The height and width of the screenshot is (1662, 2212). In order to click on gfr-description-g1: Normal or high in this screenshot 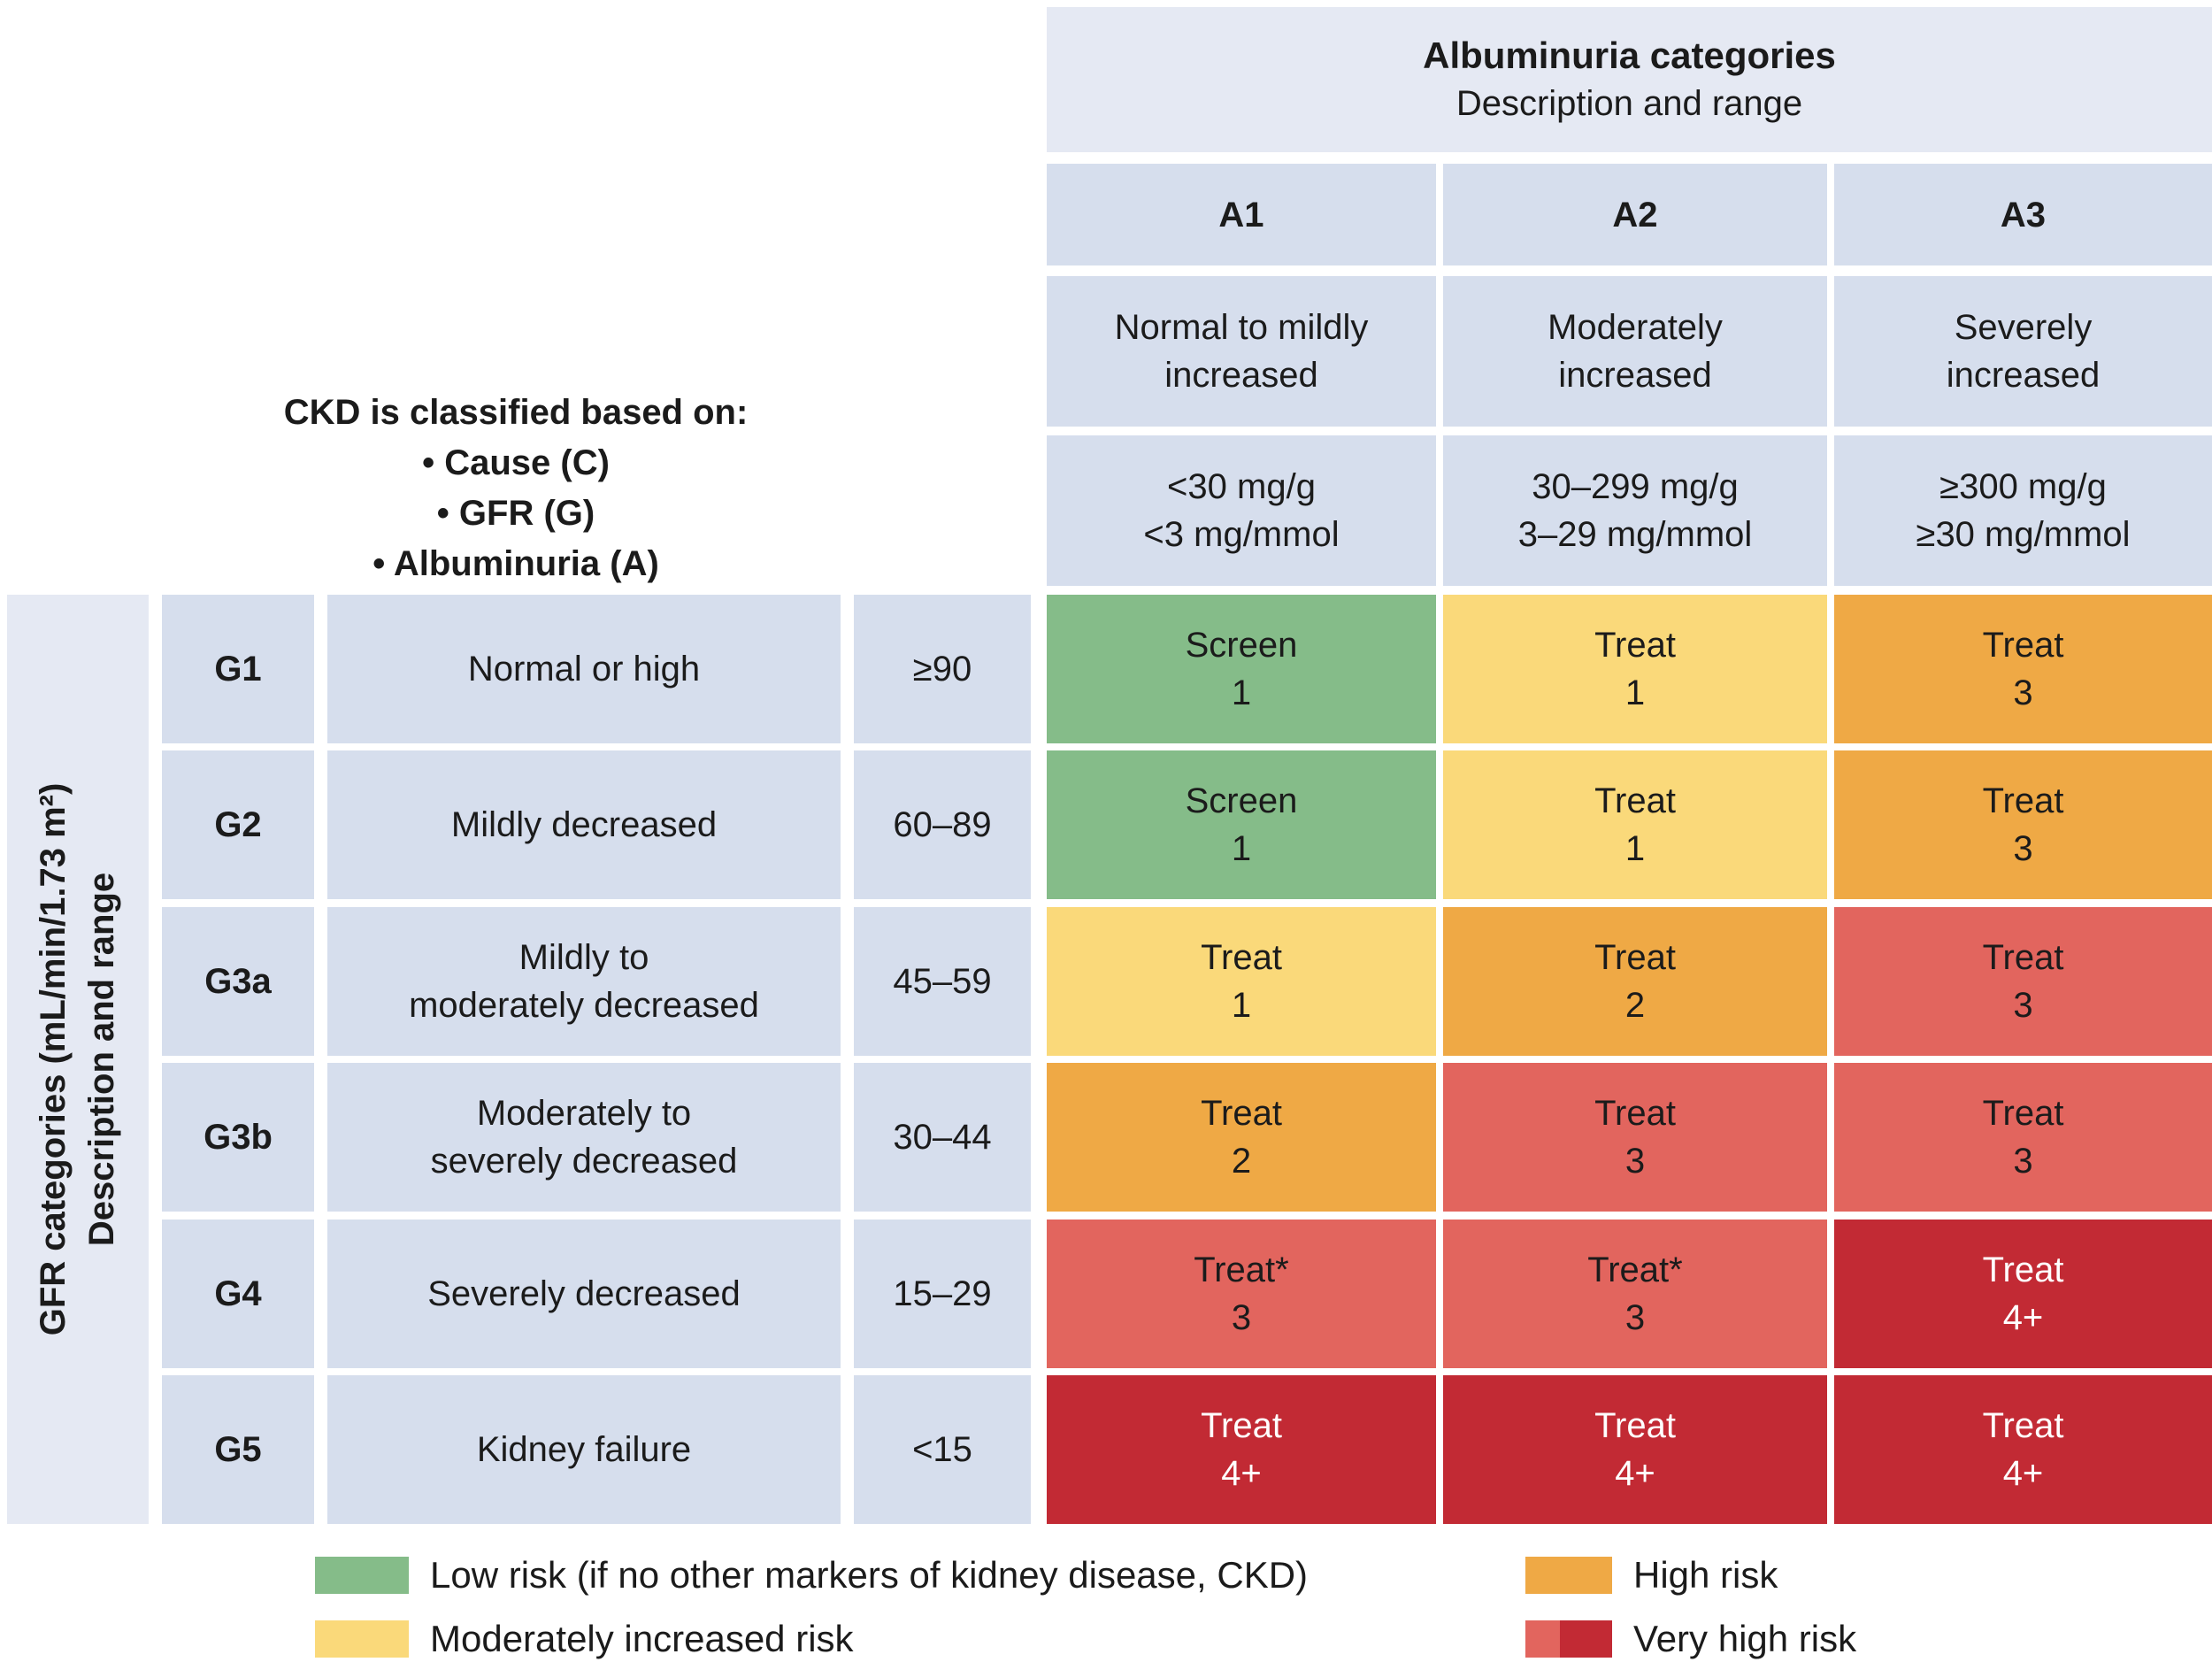, I will do `click(584, 669)`.